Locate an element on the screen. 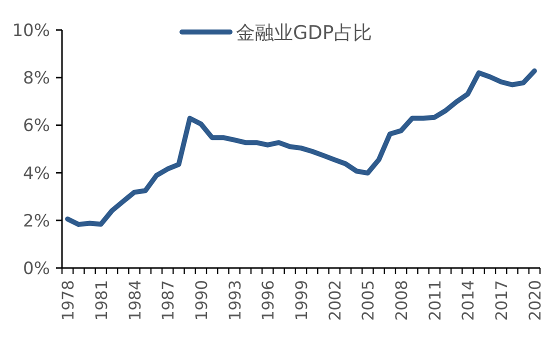  x-tick-label: 2014 is located at coordinates (468, 300).